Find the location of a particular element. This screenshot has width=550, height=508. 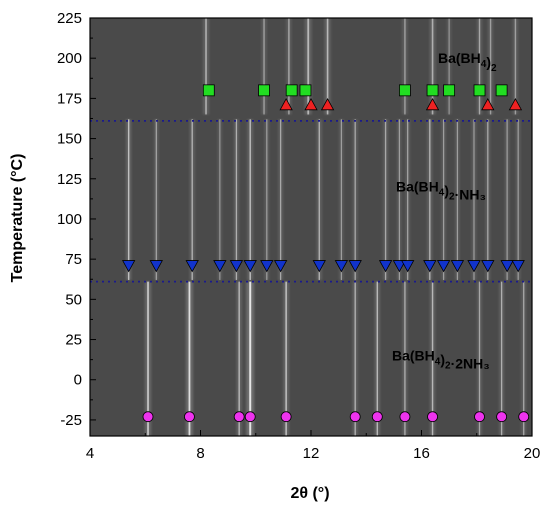

x-tick-label: 4 is located at coordinates (90, 453).